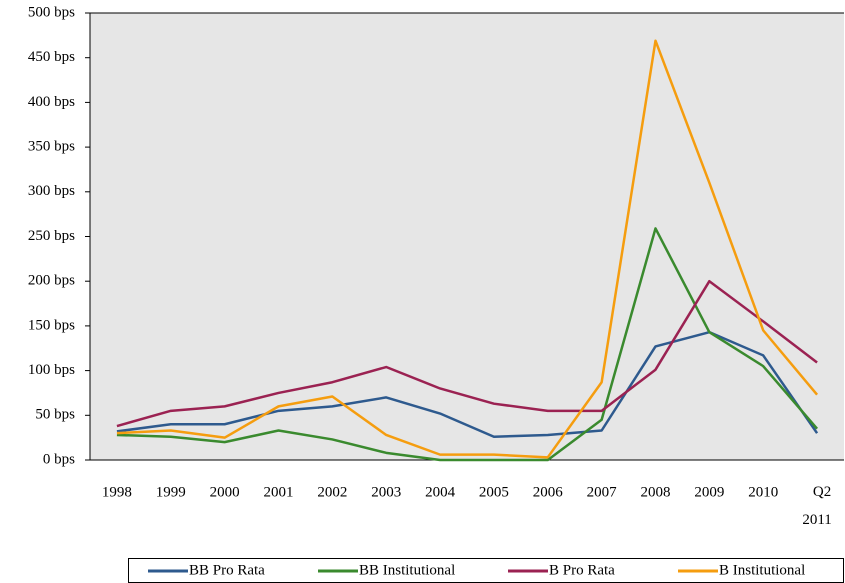  I want to click on x-tick-label: 1998, so click(117, 492).